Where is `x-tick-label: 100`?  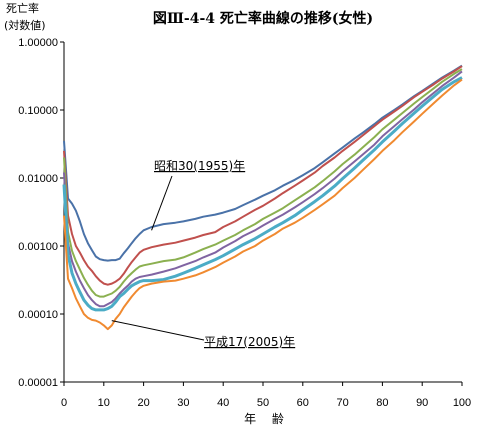 x-tick-label: 100 is located at coordinates (462, 403).